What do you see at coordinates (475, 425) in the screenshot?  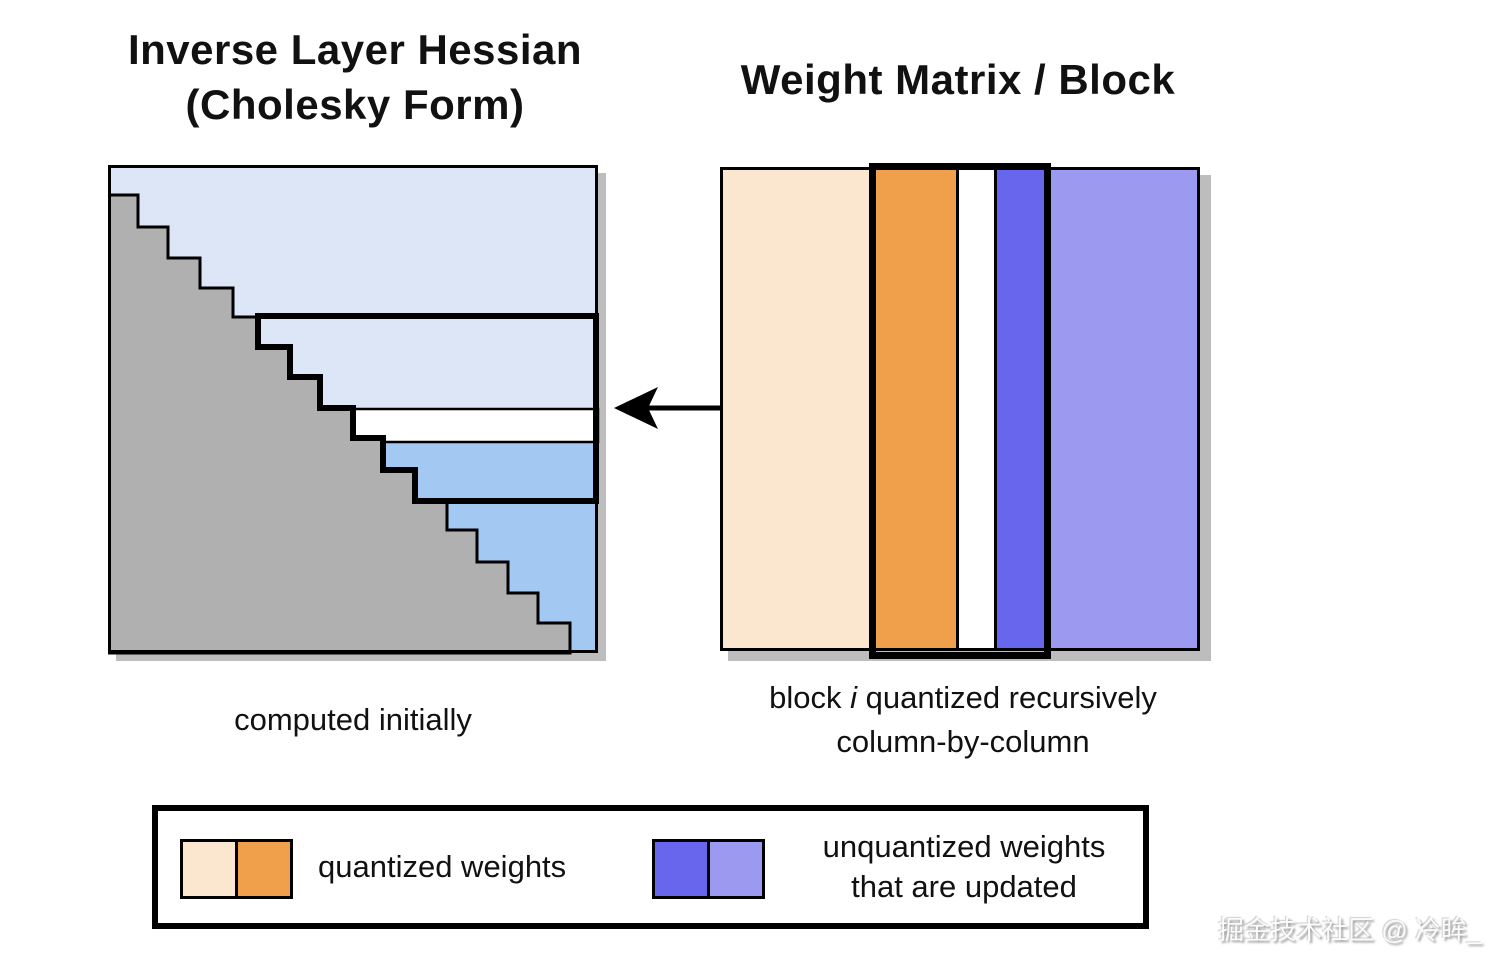 I see `current-row-band` at bounding box center [475, 425].